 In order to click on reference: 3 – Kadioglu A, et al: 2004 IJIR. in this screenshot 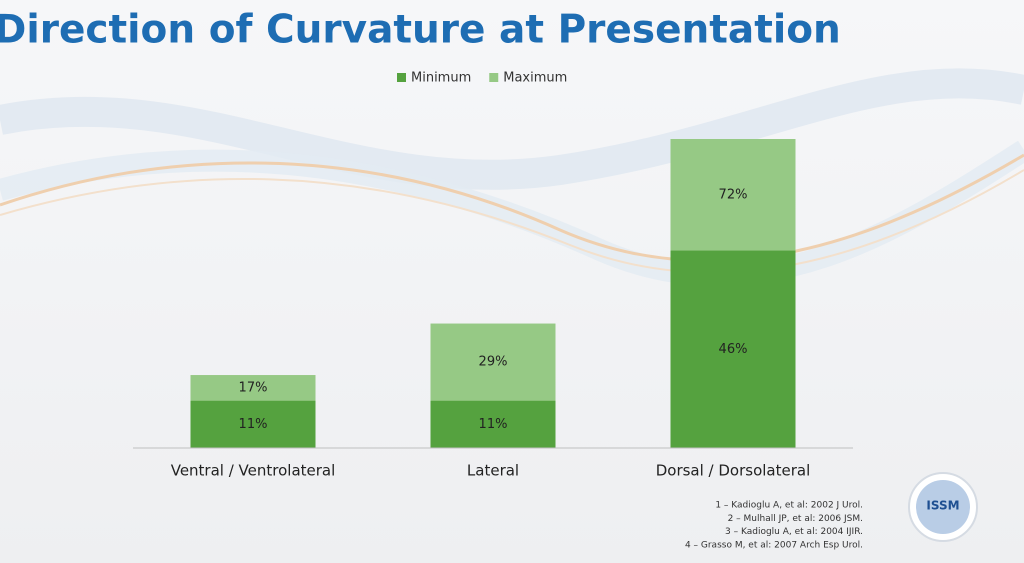, I will do `click(794, 532)`.